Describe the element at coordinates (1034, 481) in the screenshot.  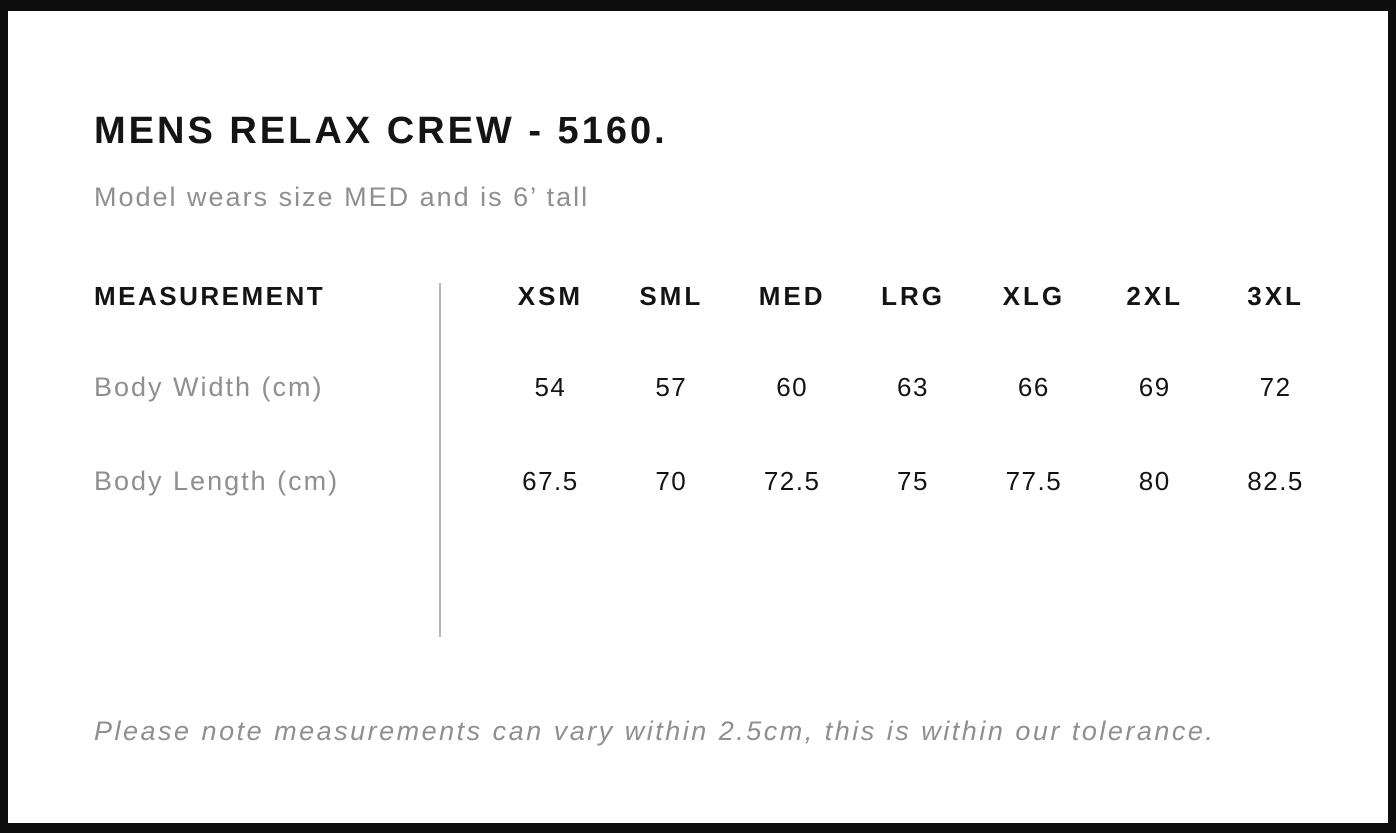
I see `table-cell: 77.5` at that location.